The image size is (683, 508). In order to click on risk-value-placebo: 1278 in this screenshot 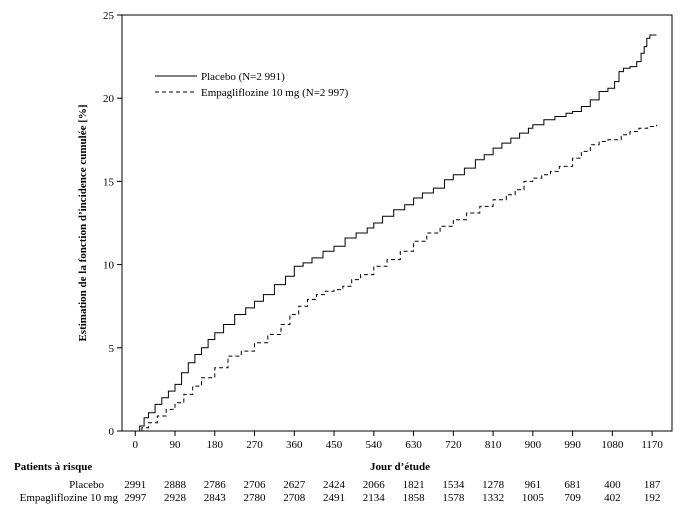, I will do `click(493, 485)`.